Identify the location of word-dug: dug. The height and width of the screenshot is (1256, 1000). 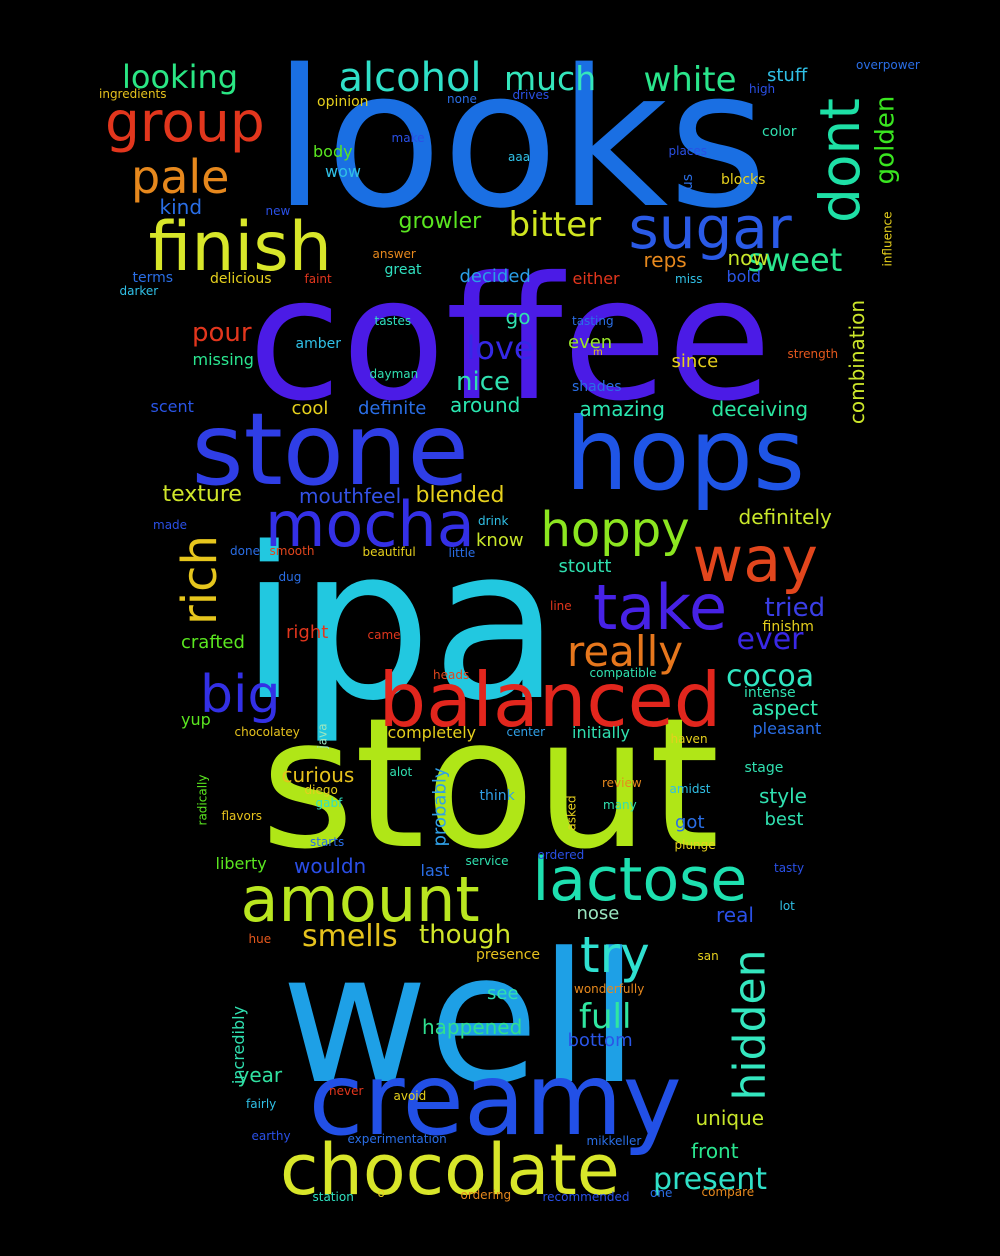
(290, 577).